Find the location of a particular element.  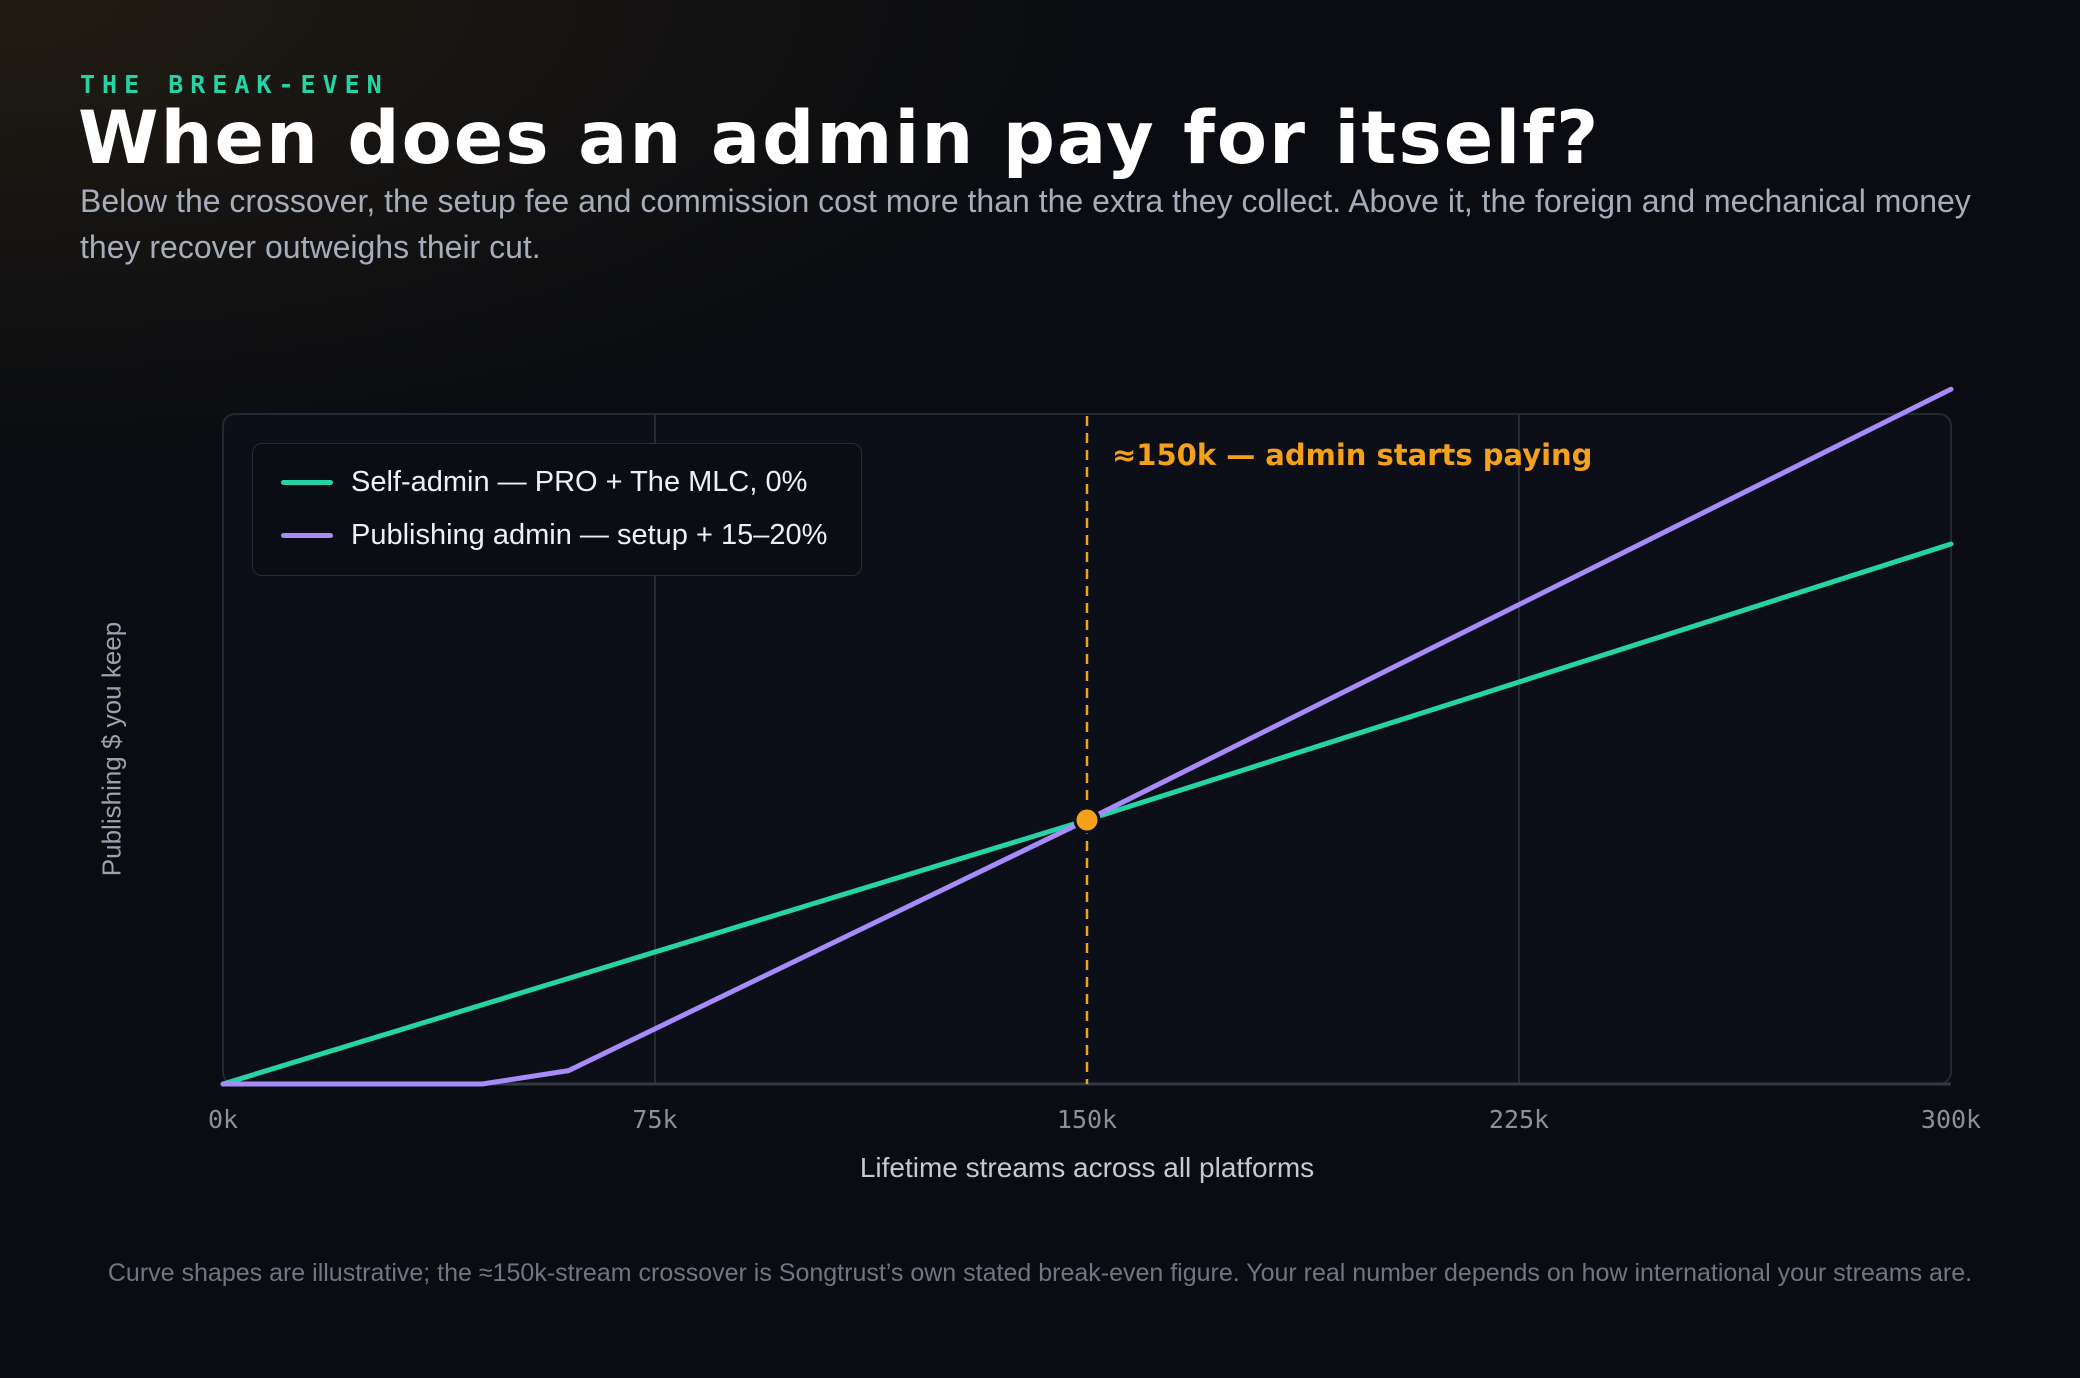

legend-item-self-admin: Self-admin — PRO + The MLC, 0% is located at coordinates (544, 482).